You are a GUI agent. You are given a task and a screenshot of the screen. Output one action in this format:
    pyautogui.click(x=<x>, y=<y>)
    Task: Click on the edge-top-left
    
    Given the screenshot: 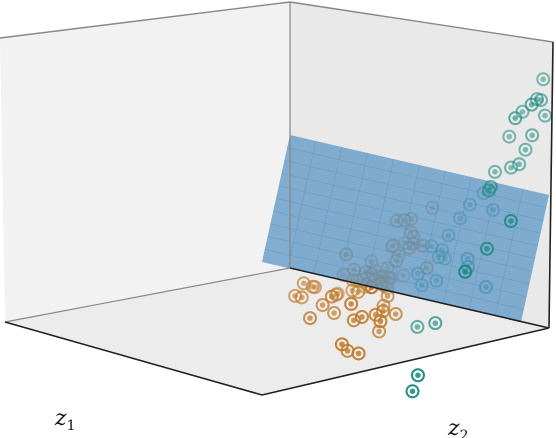 What is the action you would take?
    pyautogui.click(x=145, y=20)
    